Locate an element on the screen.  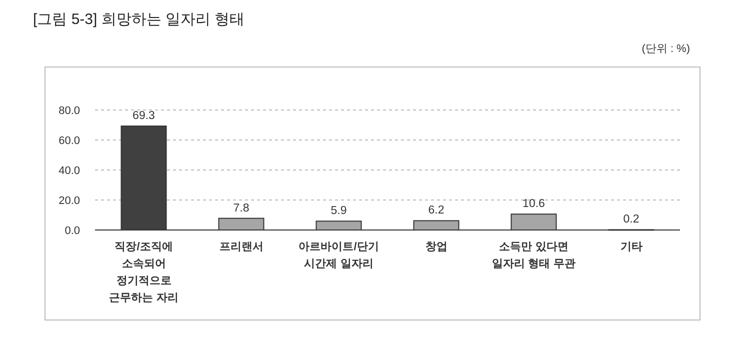
data-label: 7.8 is located at coordinates (241, 208).